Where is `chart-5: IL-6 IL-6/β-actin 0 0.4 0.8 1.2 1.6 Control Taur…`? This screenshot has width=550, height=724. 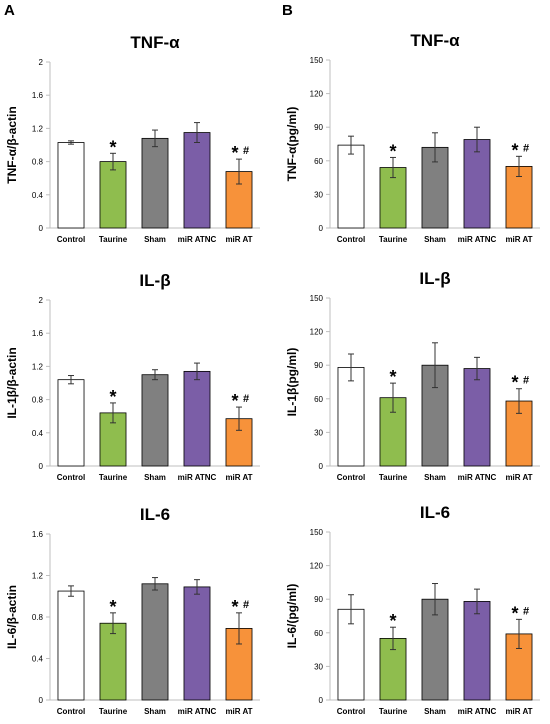 chart-5: IL-6 IL-6/β-actin 0 0.4 0.8 1.2 1.6 Control Taur… is located at coordinates (132, 610).